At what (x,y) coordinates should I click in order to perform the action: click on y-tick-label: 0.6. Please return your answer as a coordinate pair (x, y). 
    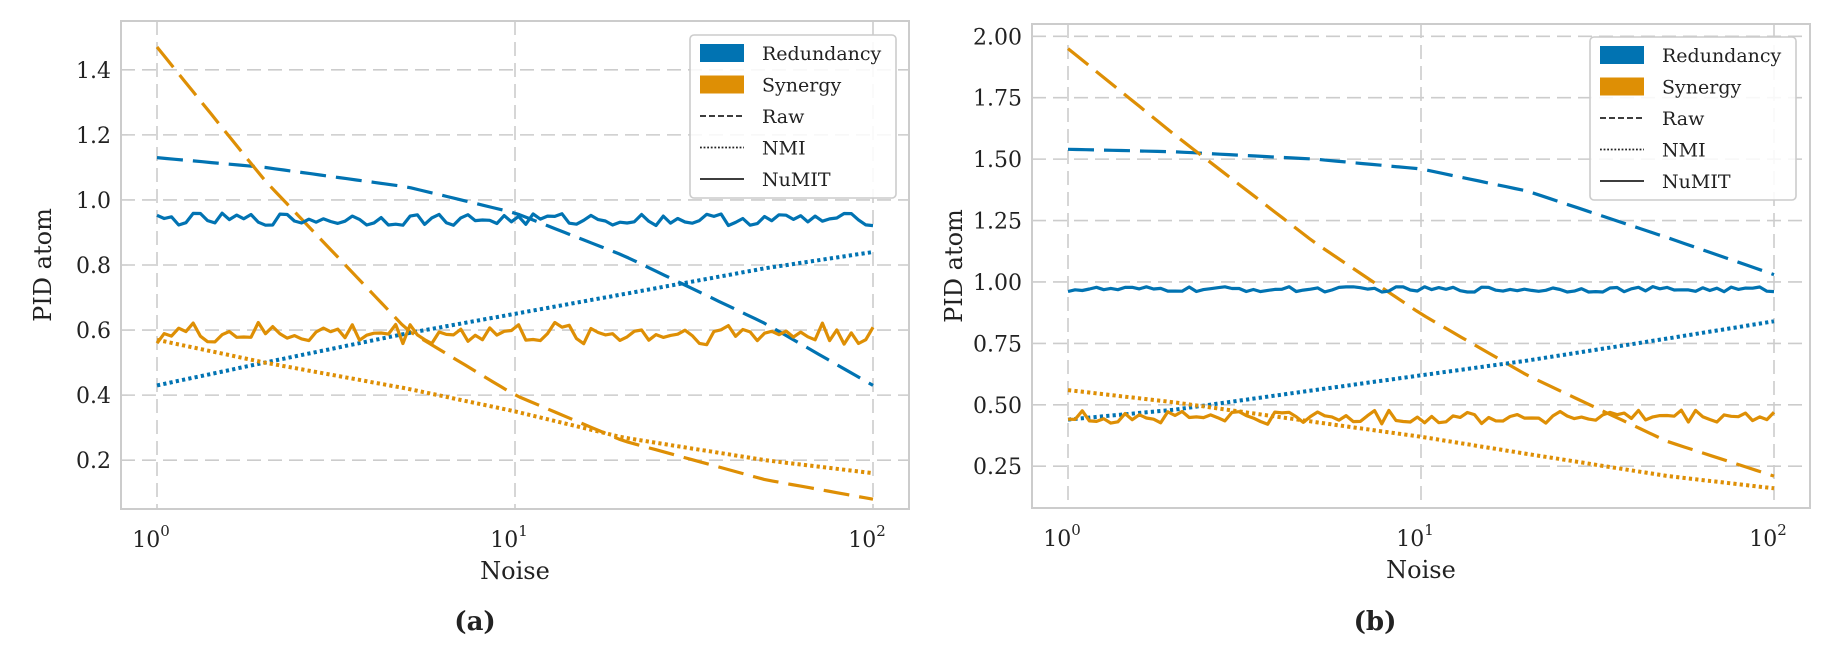
    Looking at the image, I should click on (93, 331).